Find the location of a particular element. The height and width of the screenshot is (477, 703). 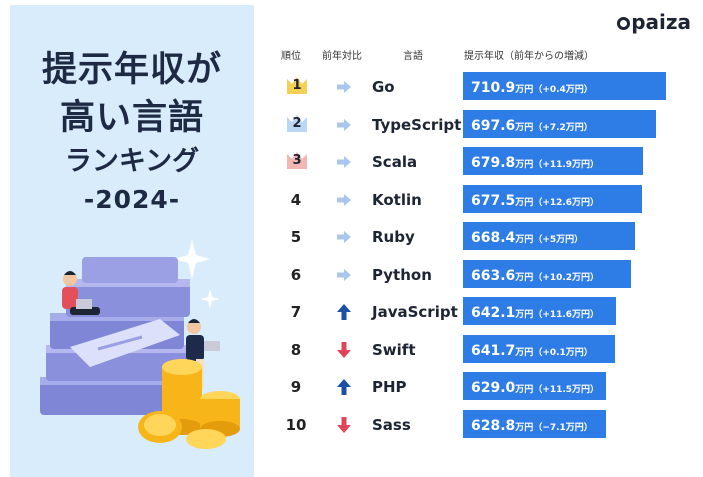

salary-value: 663.6 is located at coordinates (493, 275).